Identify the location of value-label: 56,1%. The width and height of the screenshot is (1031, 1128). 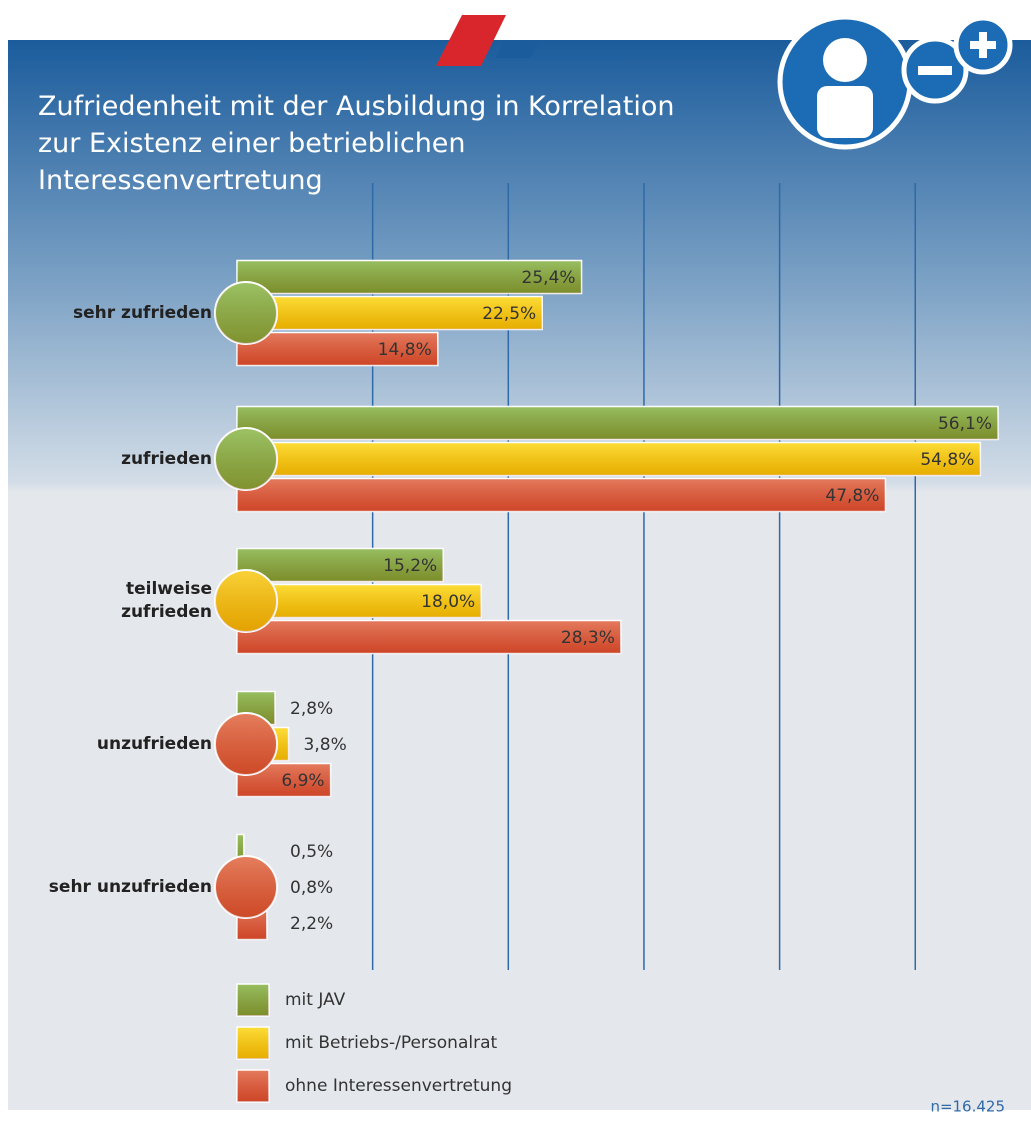
(965, 424).